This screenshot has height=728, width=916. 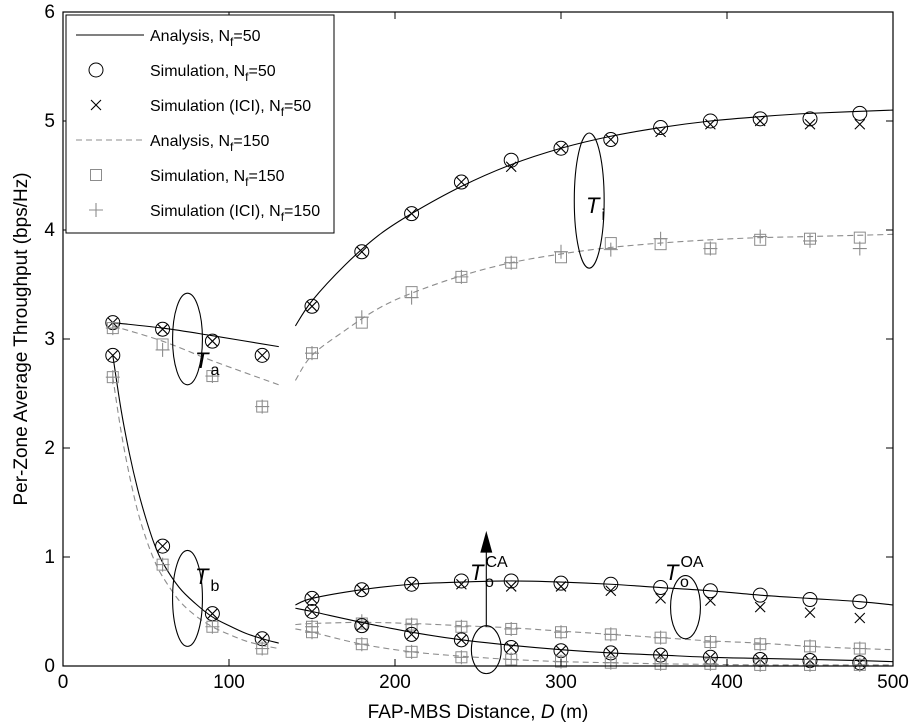 I want to click on legend-swatch-plus, so click(x=96, y=210).